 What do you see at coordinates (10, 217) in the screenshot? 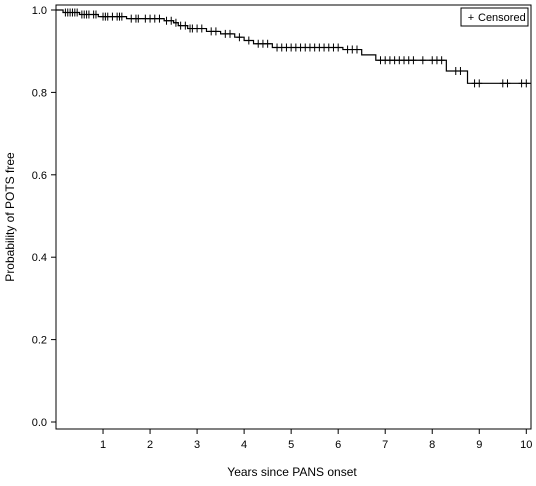
I see `y-axis-title: Probability of POTS free` at bounding box center [10, 217].